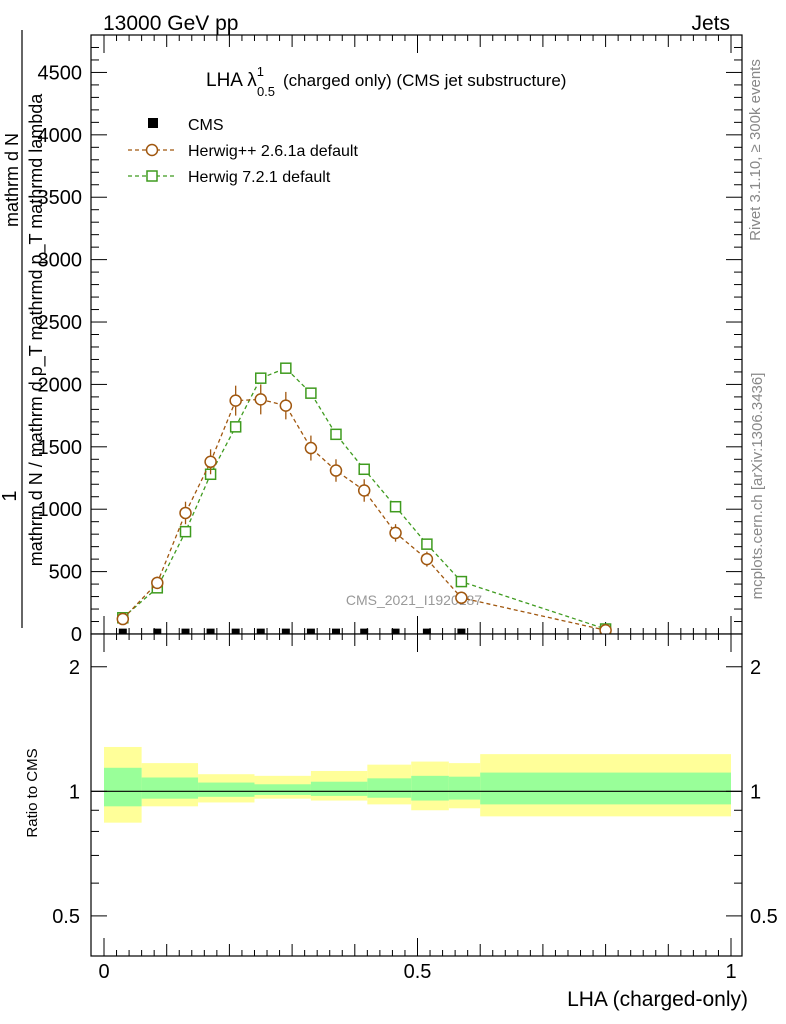 This screenshot has height=1024, width=786. Describe the element at coordinates (60, 323) in the screenshot. I see `y-tick-label: 2500` at that location.